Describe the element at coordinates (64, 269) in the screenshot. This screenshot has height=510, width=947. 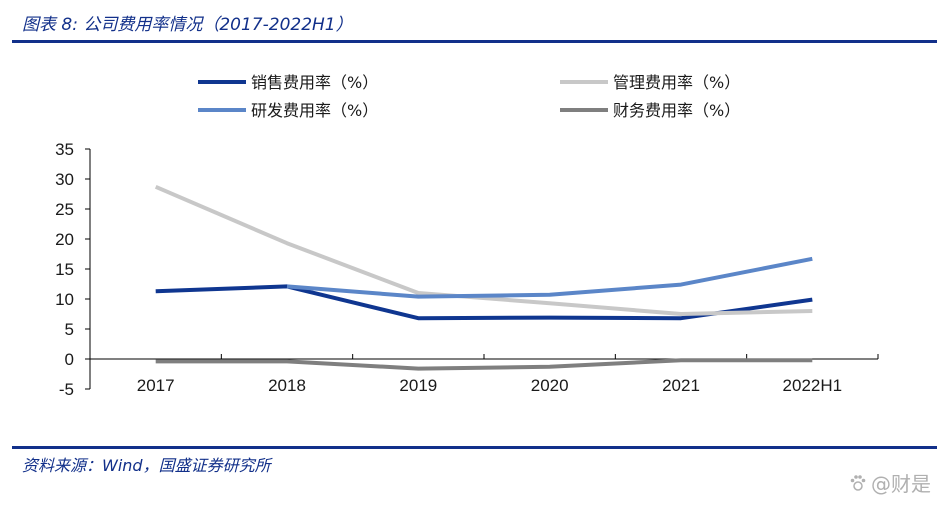
I see `y-tick-label: 15` at that location.